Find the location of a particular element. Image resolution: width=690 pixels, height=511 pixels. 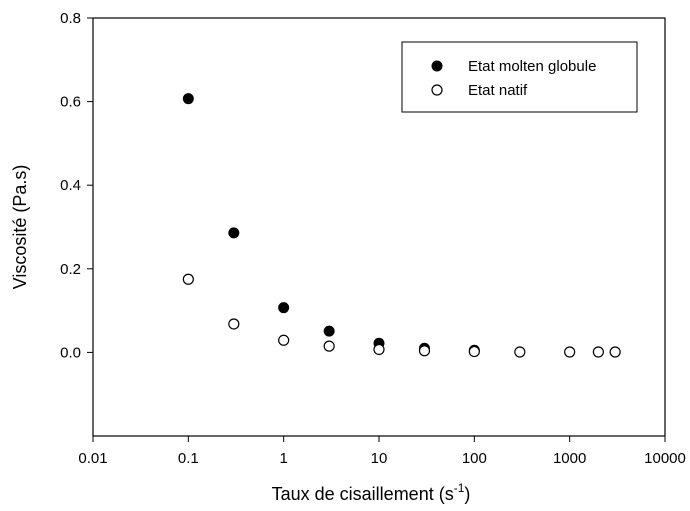

y-tick-label: 0.0 is located at coordinates (70, 352).